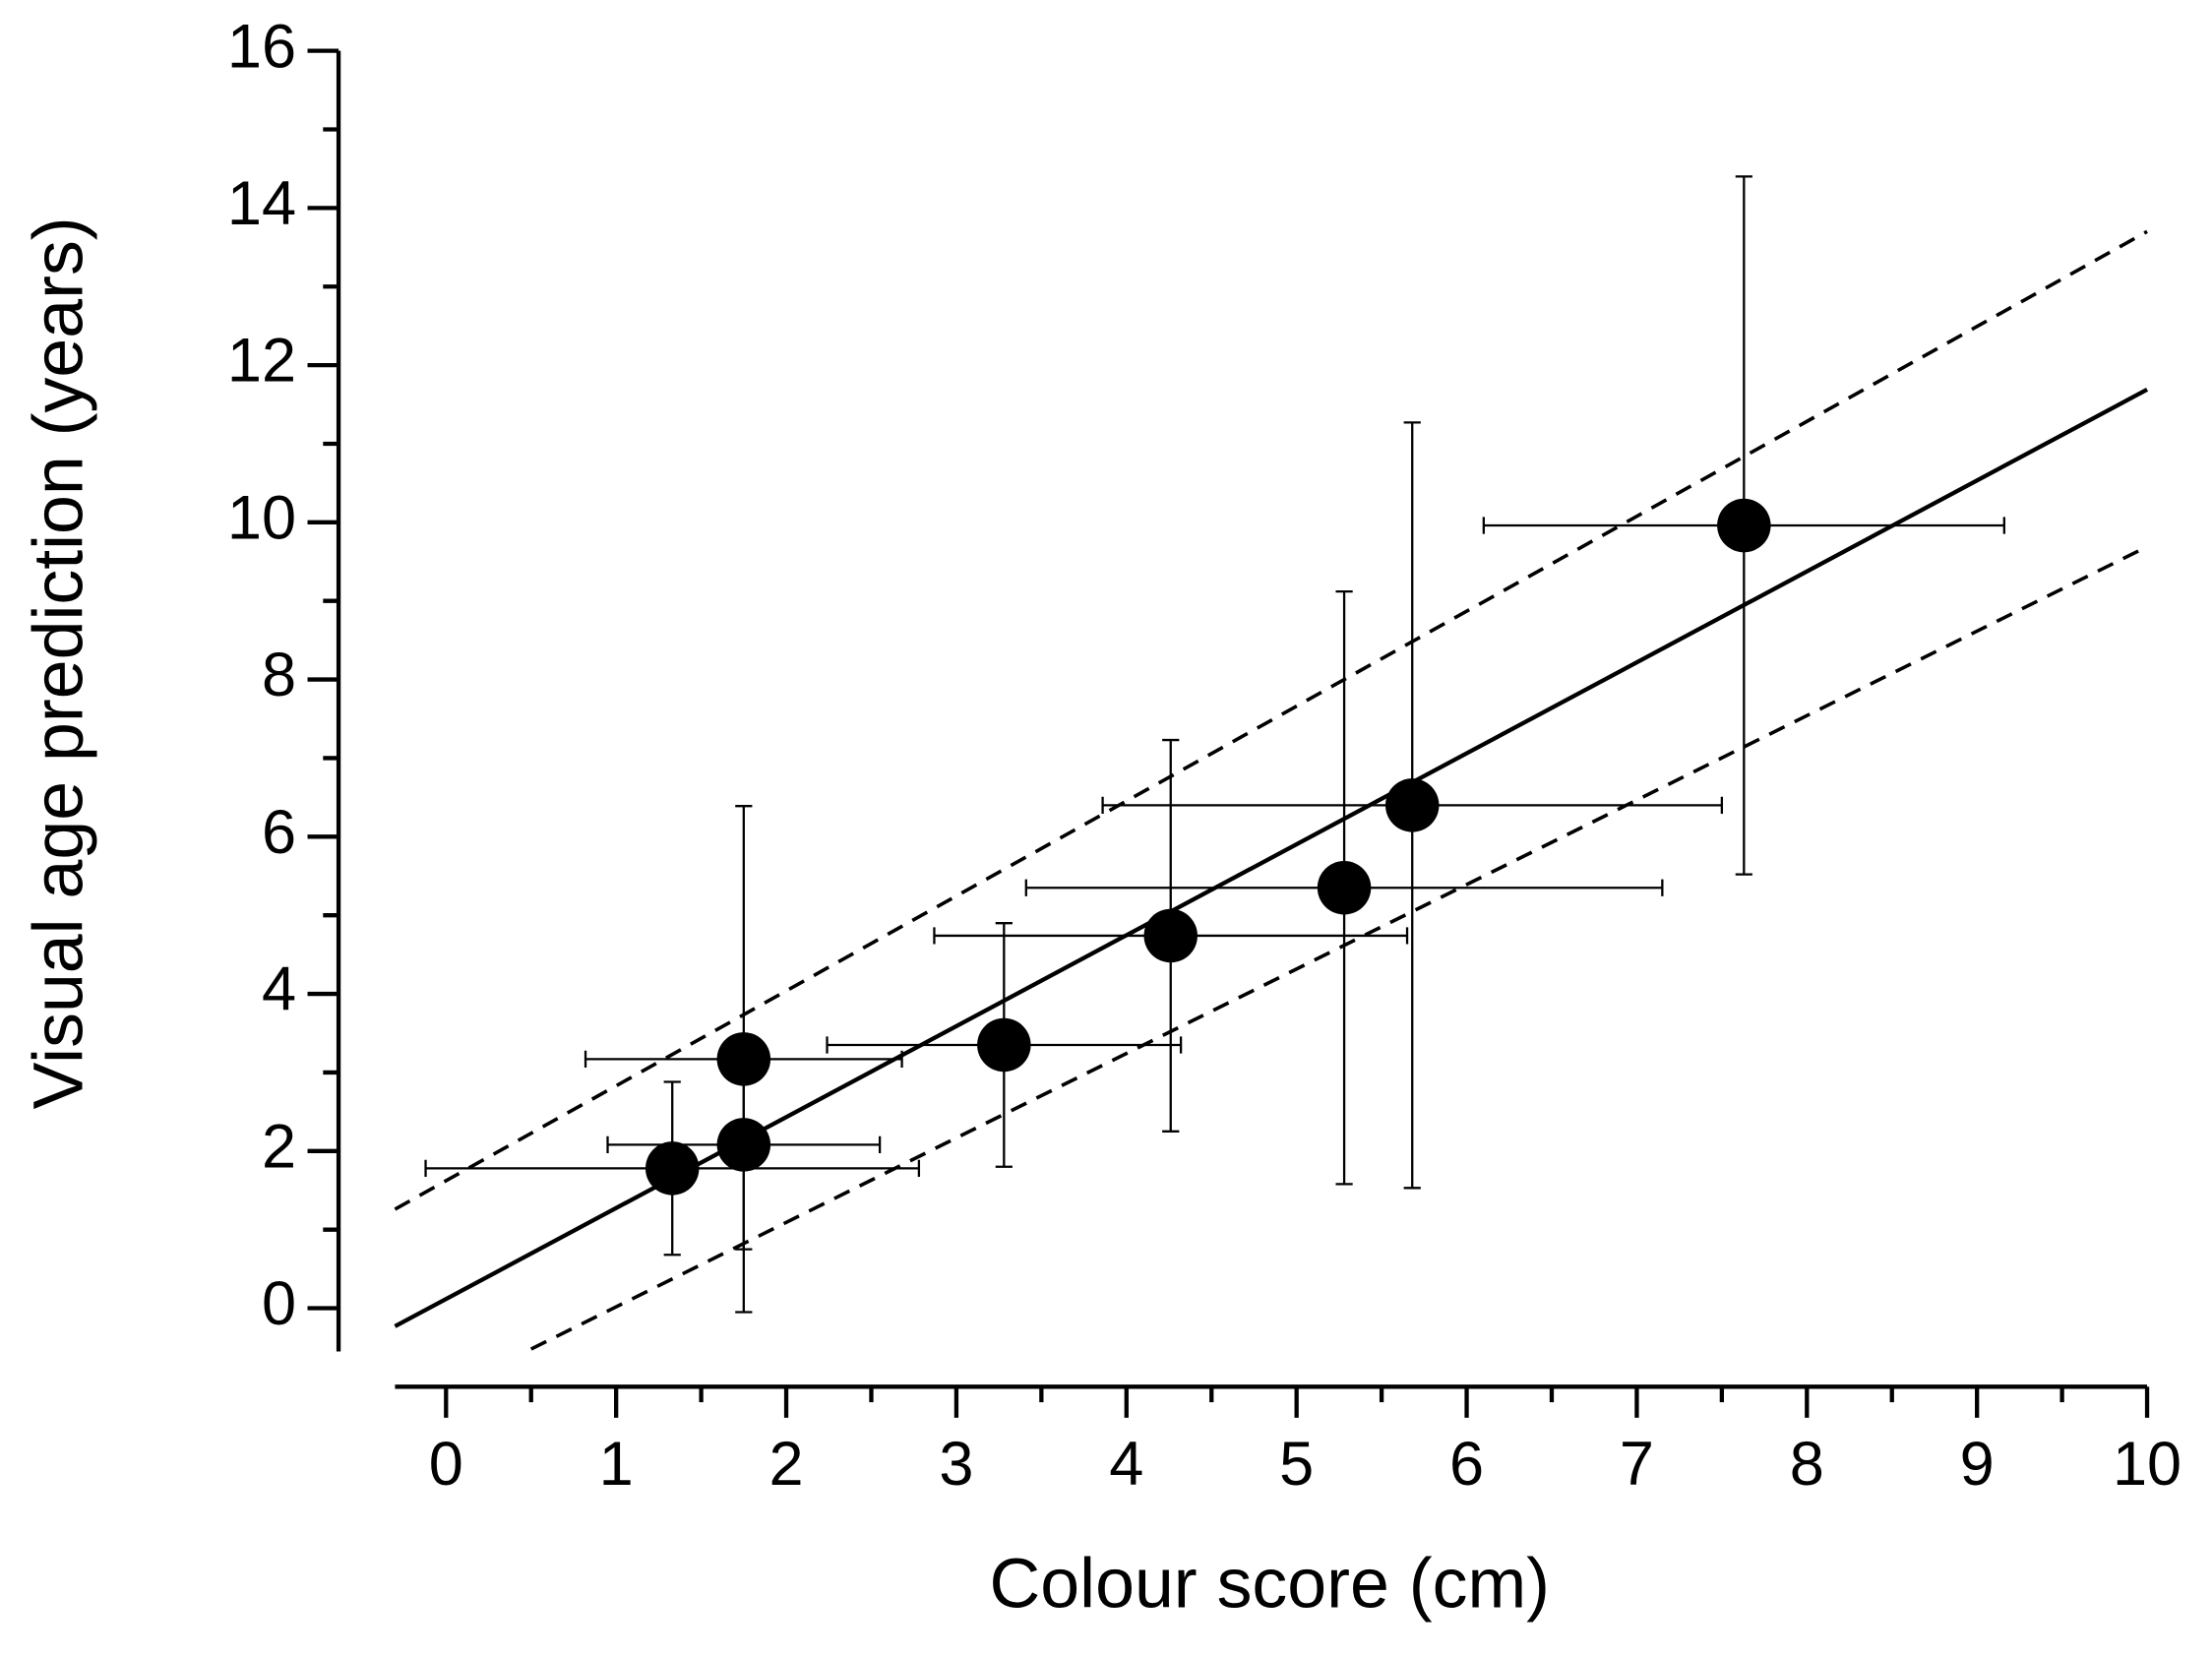  I want to click on x-tick-label: 7, so click(1637, 1464).